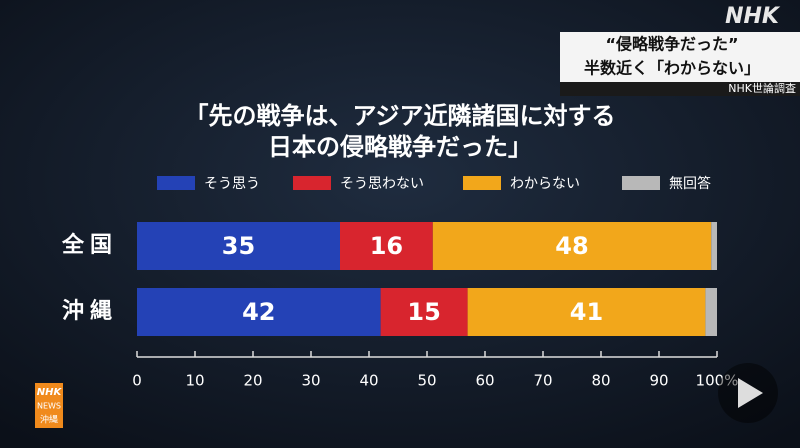  I want to click on corner-logo: NHK, so click(50, 392).